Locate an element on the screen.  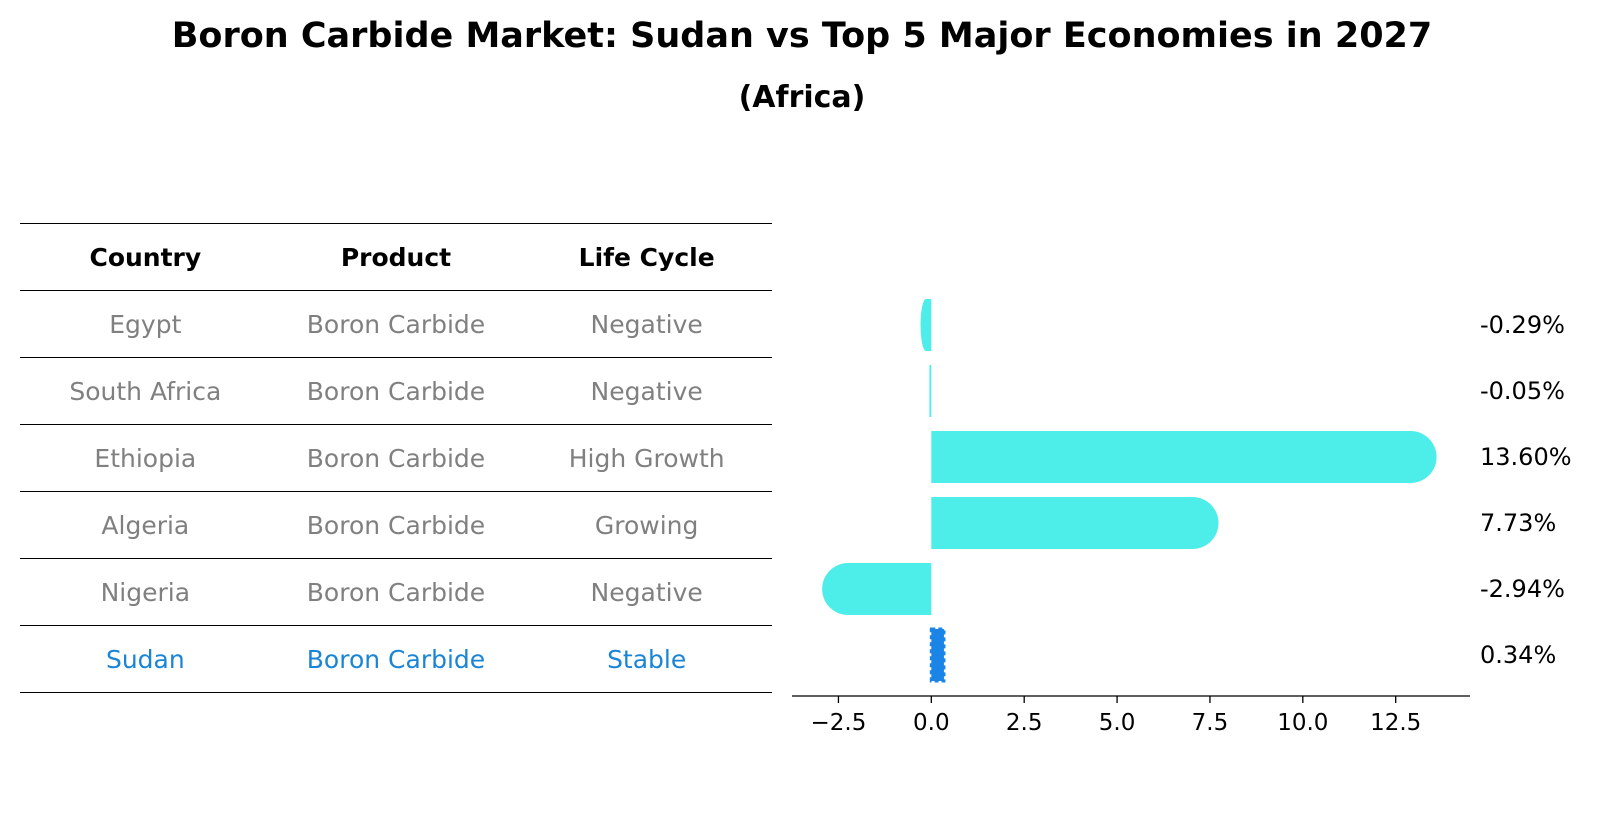
x-tick-label: 2.5 is located at coordinates (1024, 723).